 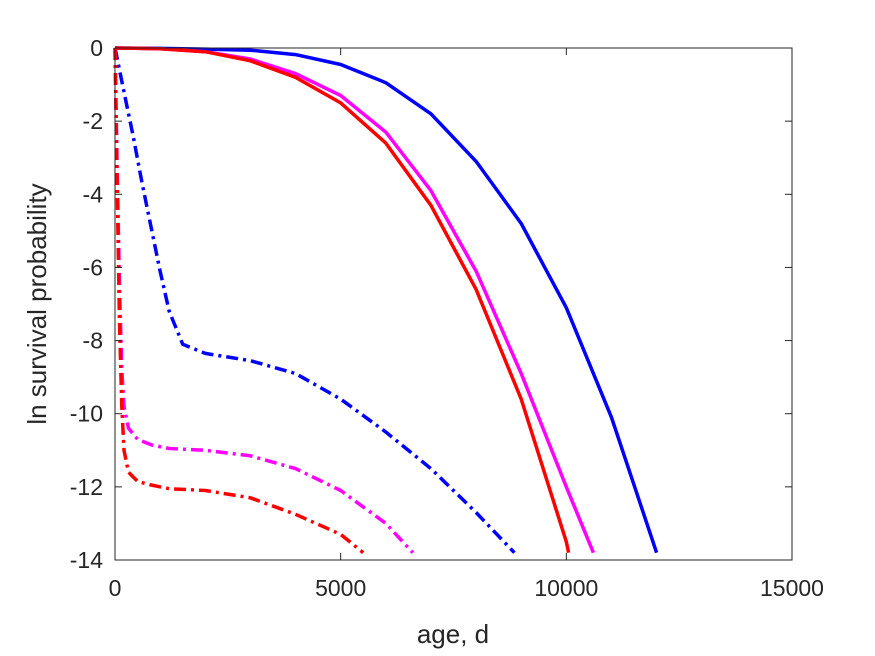 What do you see at coordinates (792, 588) in the screenshot?
I see `x-tick-label: 15000` at bounding box center [792, 588].